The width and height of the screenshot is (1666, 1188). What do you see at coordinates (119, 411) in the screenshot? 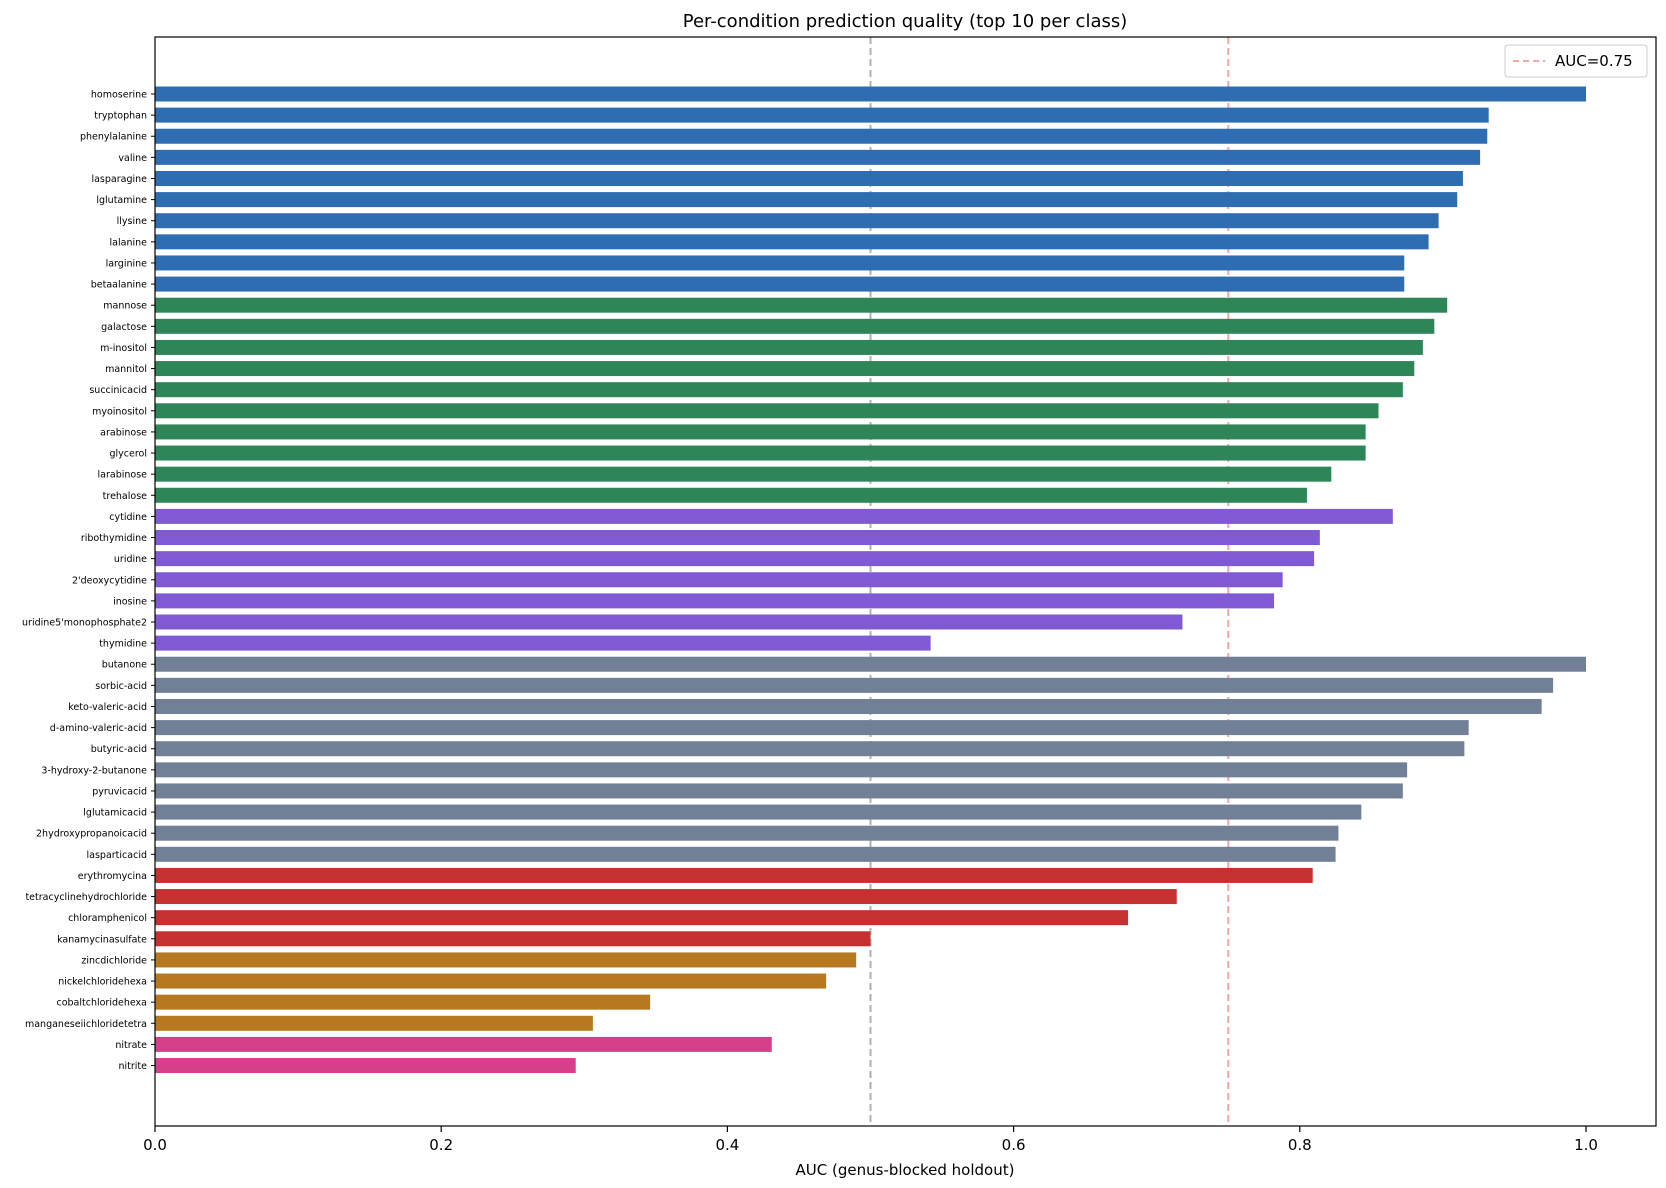
I see `y-tick-label-15: myoinositol` at bounding box center [119, 411].